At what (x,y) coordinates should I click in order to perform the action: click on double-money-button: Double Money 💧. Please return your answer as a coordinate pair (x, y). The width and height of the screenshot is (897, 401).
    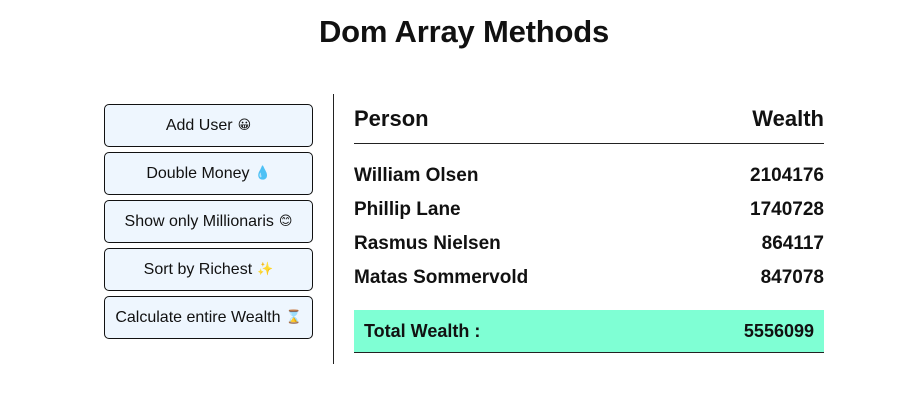
    Looking at the image, I should click on (208, 173).